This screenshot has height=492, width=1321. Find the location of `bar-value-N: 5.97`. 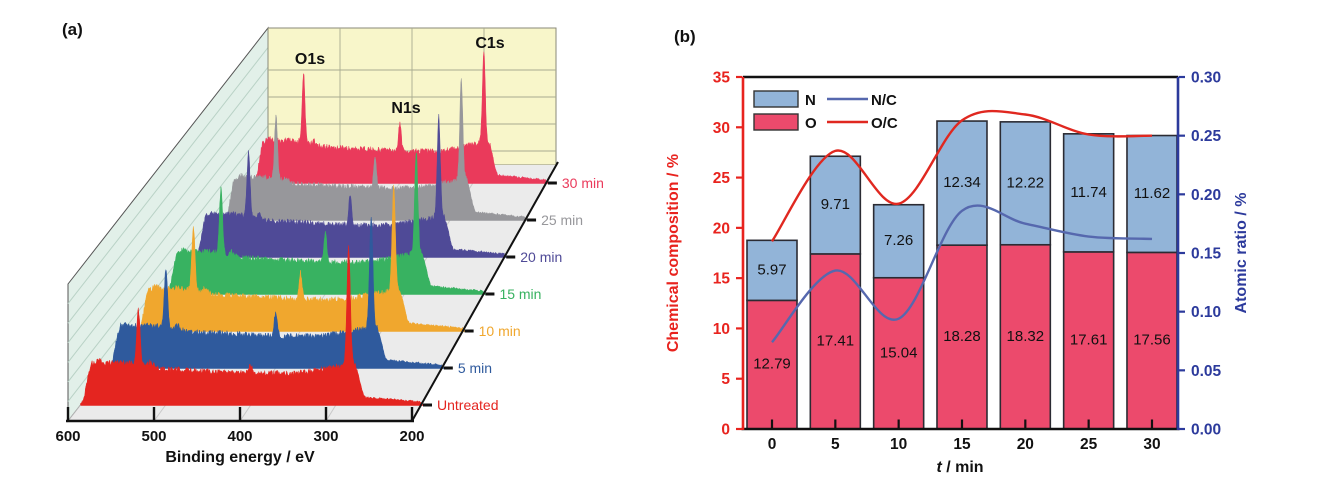

bar-value-N: 5.97 is located at coordinates (771, 269).